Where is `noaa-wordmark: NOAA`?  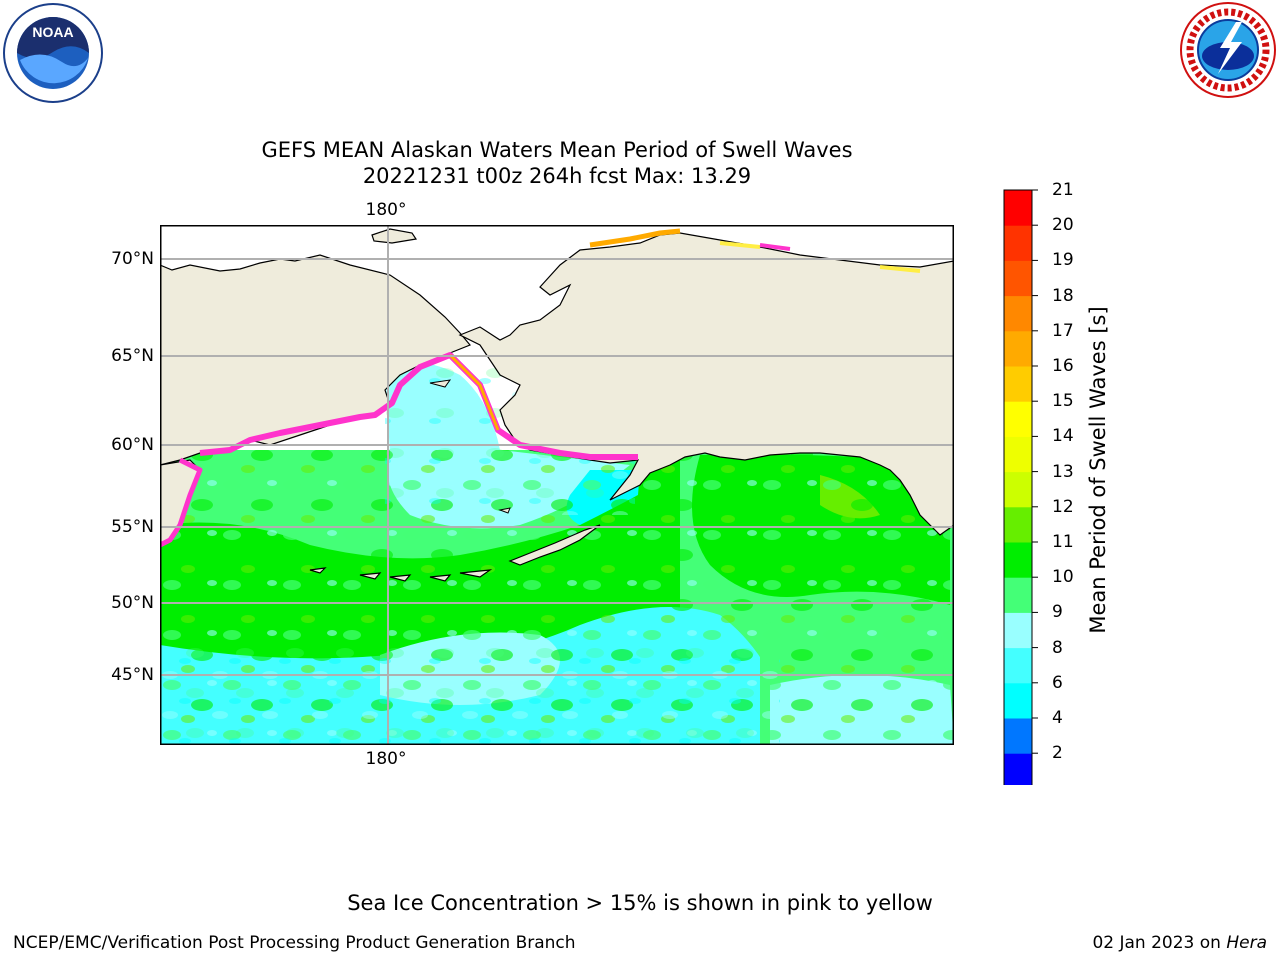 noaa-wordmark: NOAA is located at coordinates (52, 32).